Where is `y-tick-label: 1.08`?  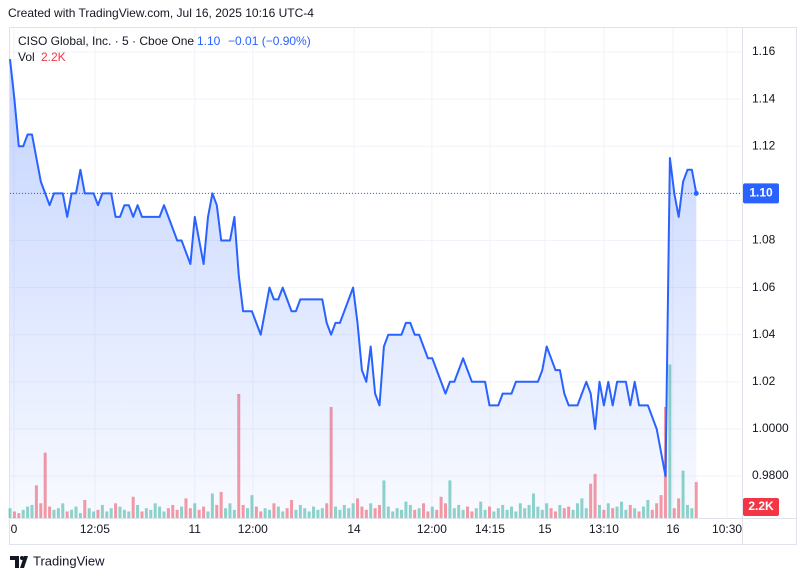
y-tick-label: 1.08 is located at coordinates (764, 240).